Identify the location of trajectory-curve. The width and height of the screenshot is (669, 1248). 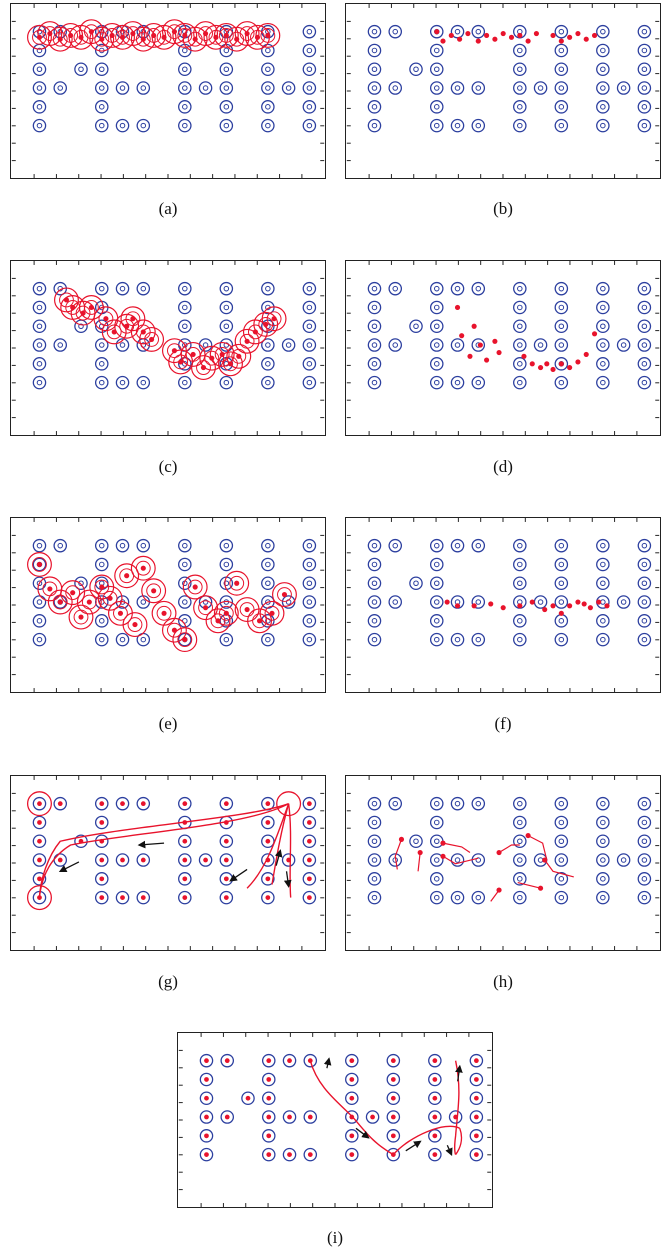
(268, 846).